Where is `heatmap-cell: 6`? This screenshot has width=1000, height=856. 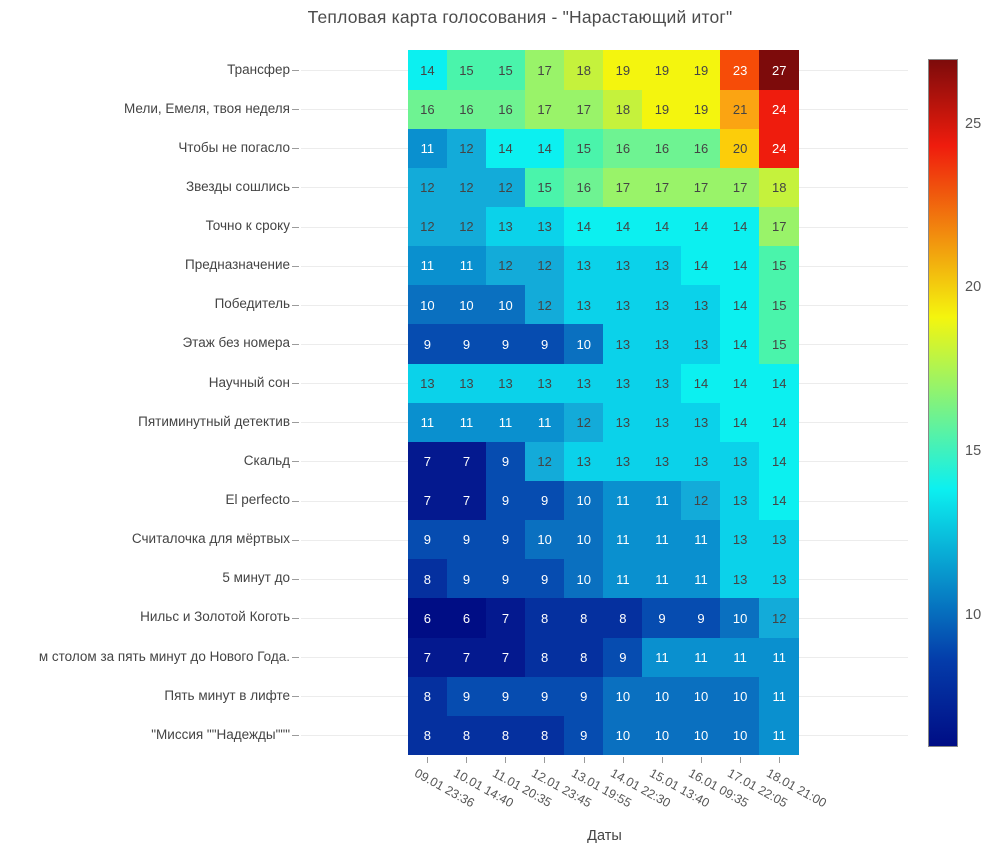
heatmap-cell: 6 is located at coordinates (466, 618).